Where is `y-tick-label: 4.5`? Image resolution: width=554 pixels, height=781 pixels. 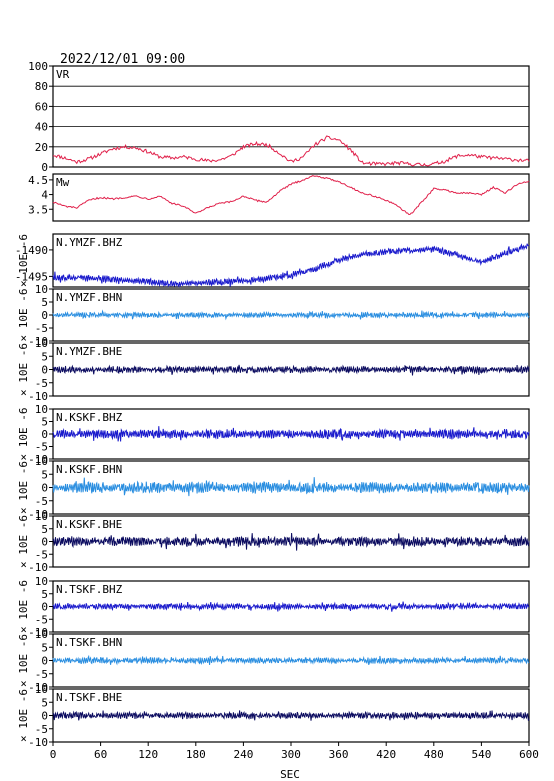
y-tick-label: 4.5 is located at coordinates (38, 180).